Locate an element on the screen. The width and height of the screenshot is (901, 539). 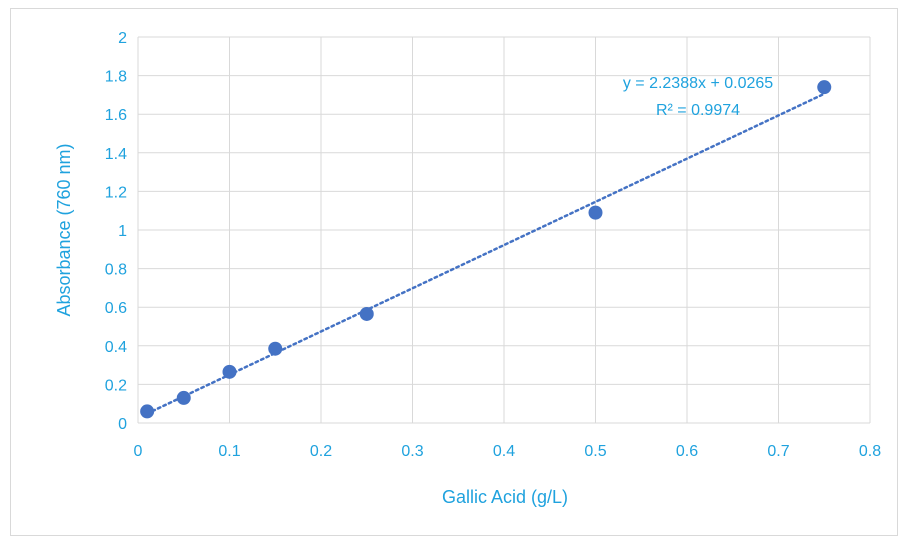
y-tick-label: 1.6 is located at coordinates (116, 115).